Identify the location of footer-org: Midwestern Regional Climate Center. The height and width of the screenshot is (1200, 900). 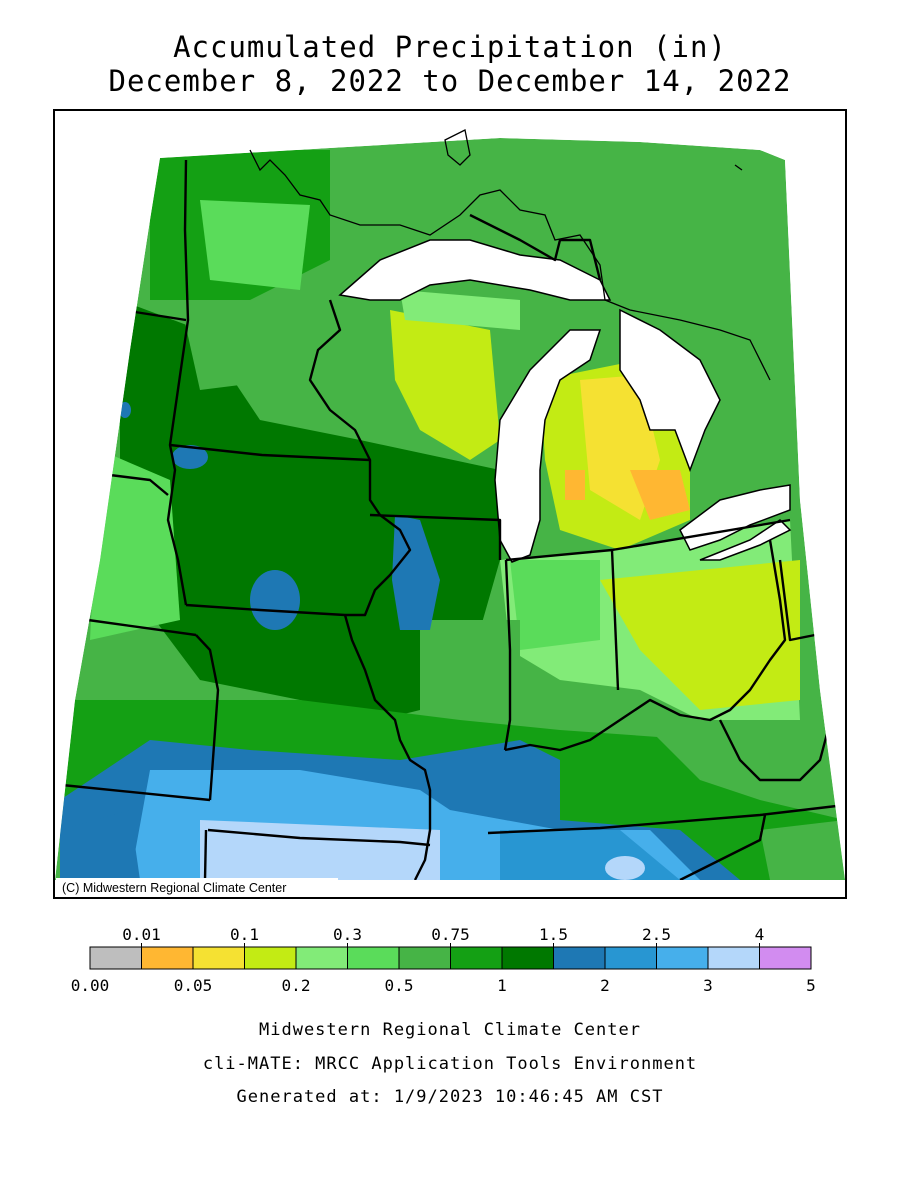
(450, 1030).